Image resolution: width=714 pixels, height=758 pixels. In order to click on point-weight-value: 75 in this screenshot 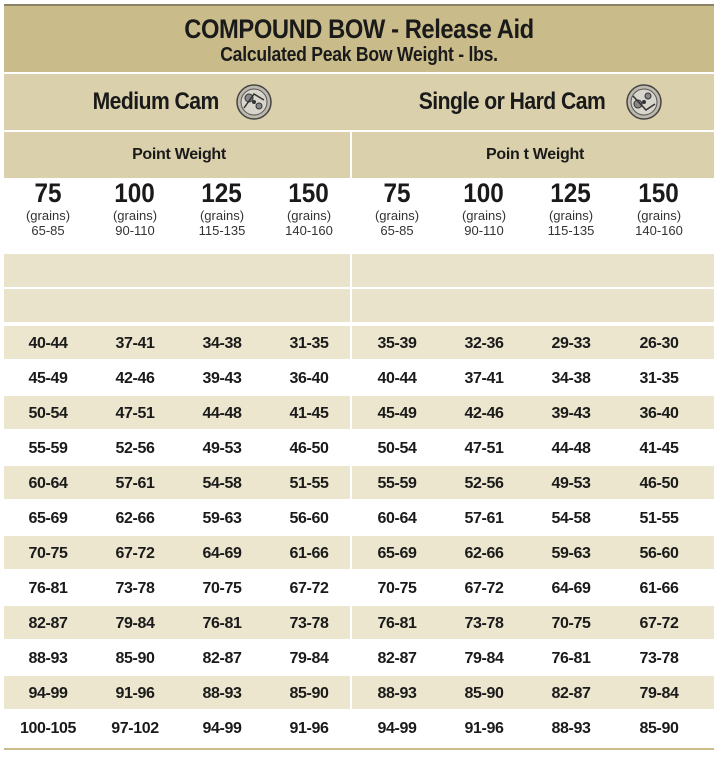, I will do `click(48, 193)`.